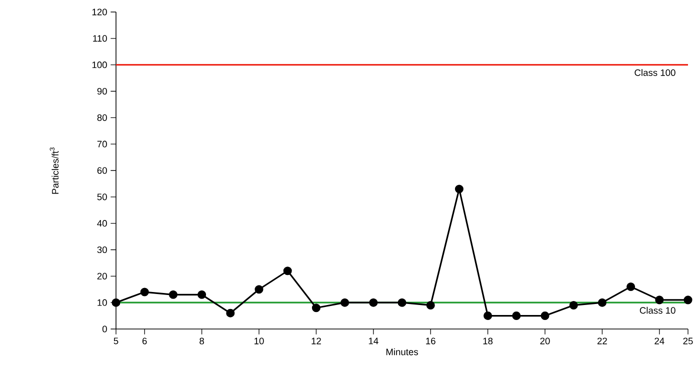 The height and width of the screenshot is (379, 700). What do you see at coordinates (144, 341) in the screenshot?
I see `x-tick-label: 6` at bounding box center [144, 341].